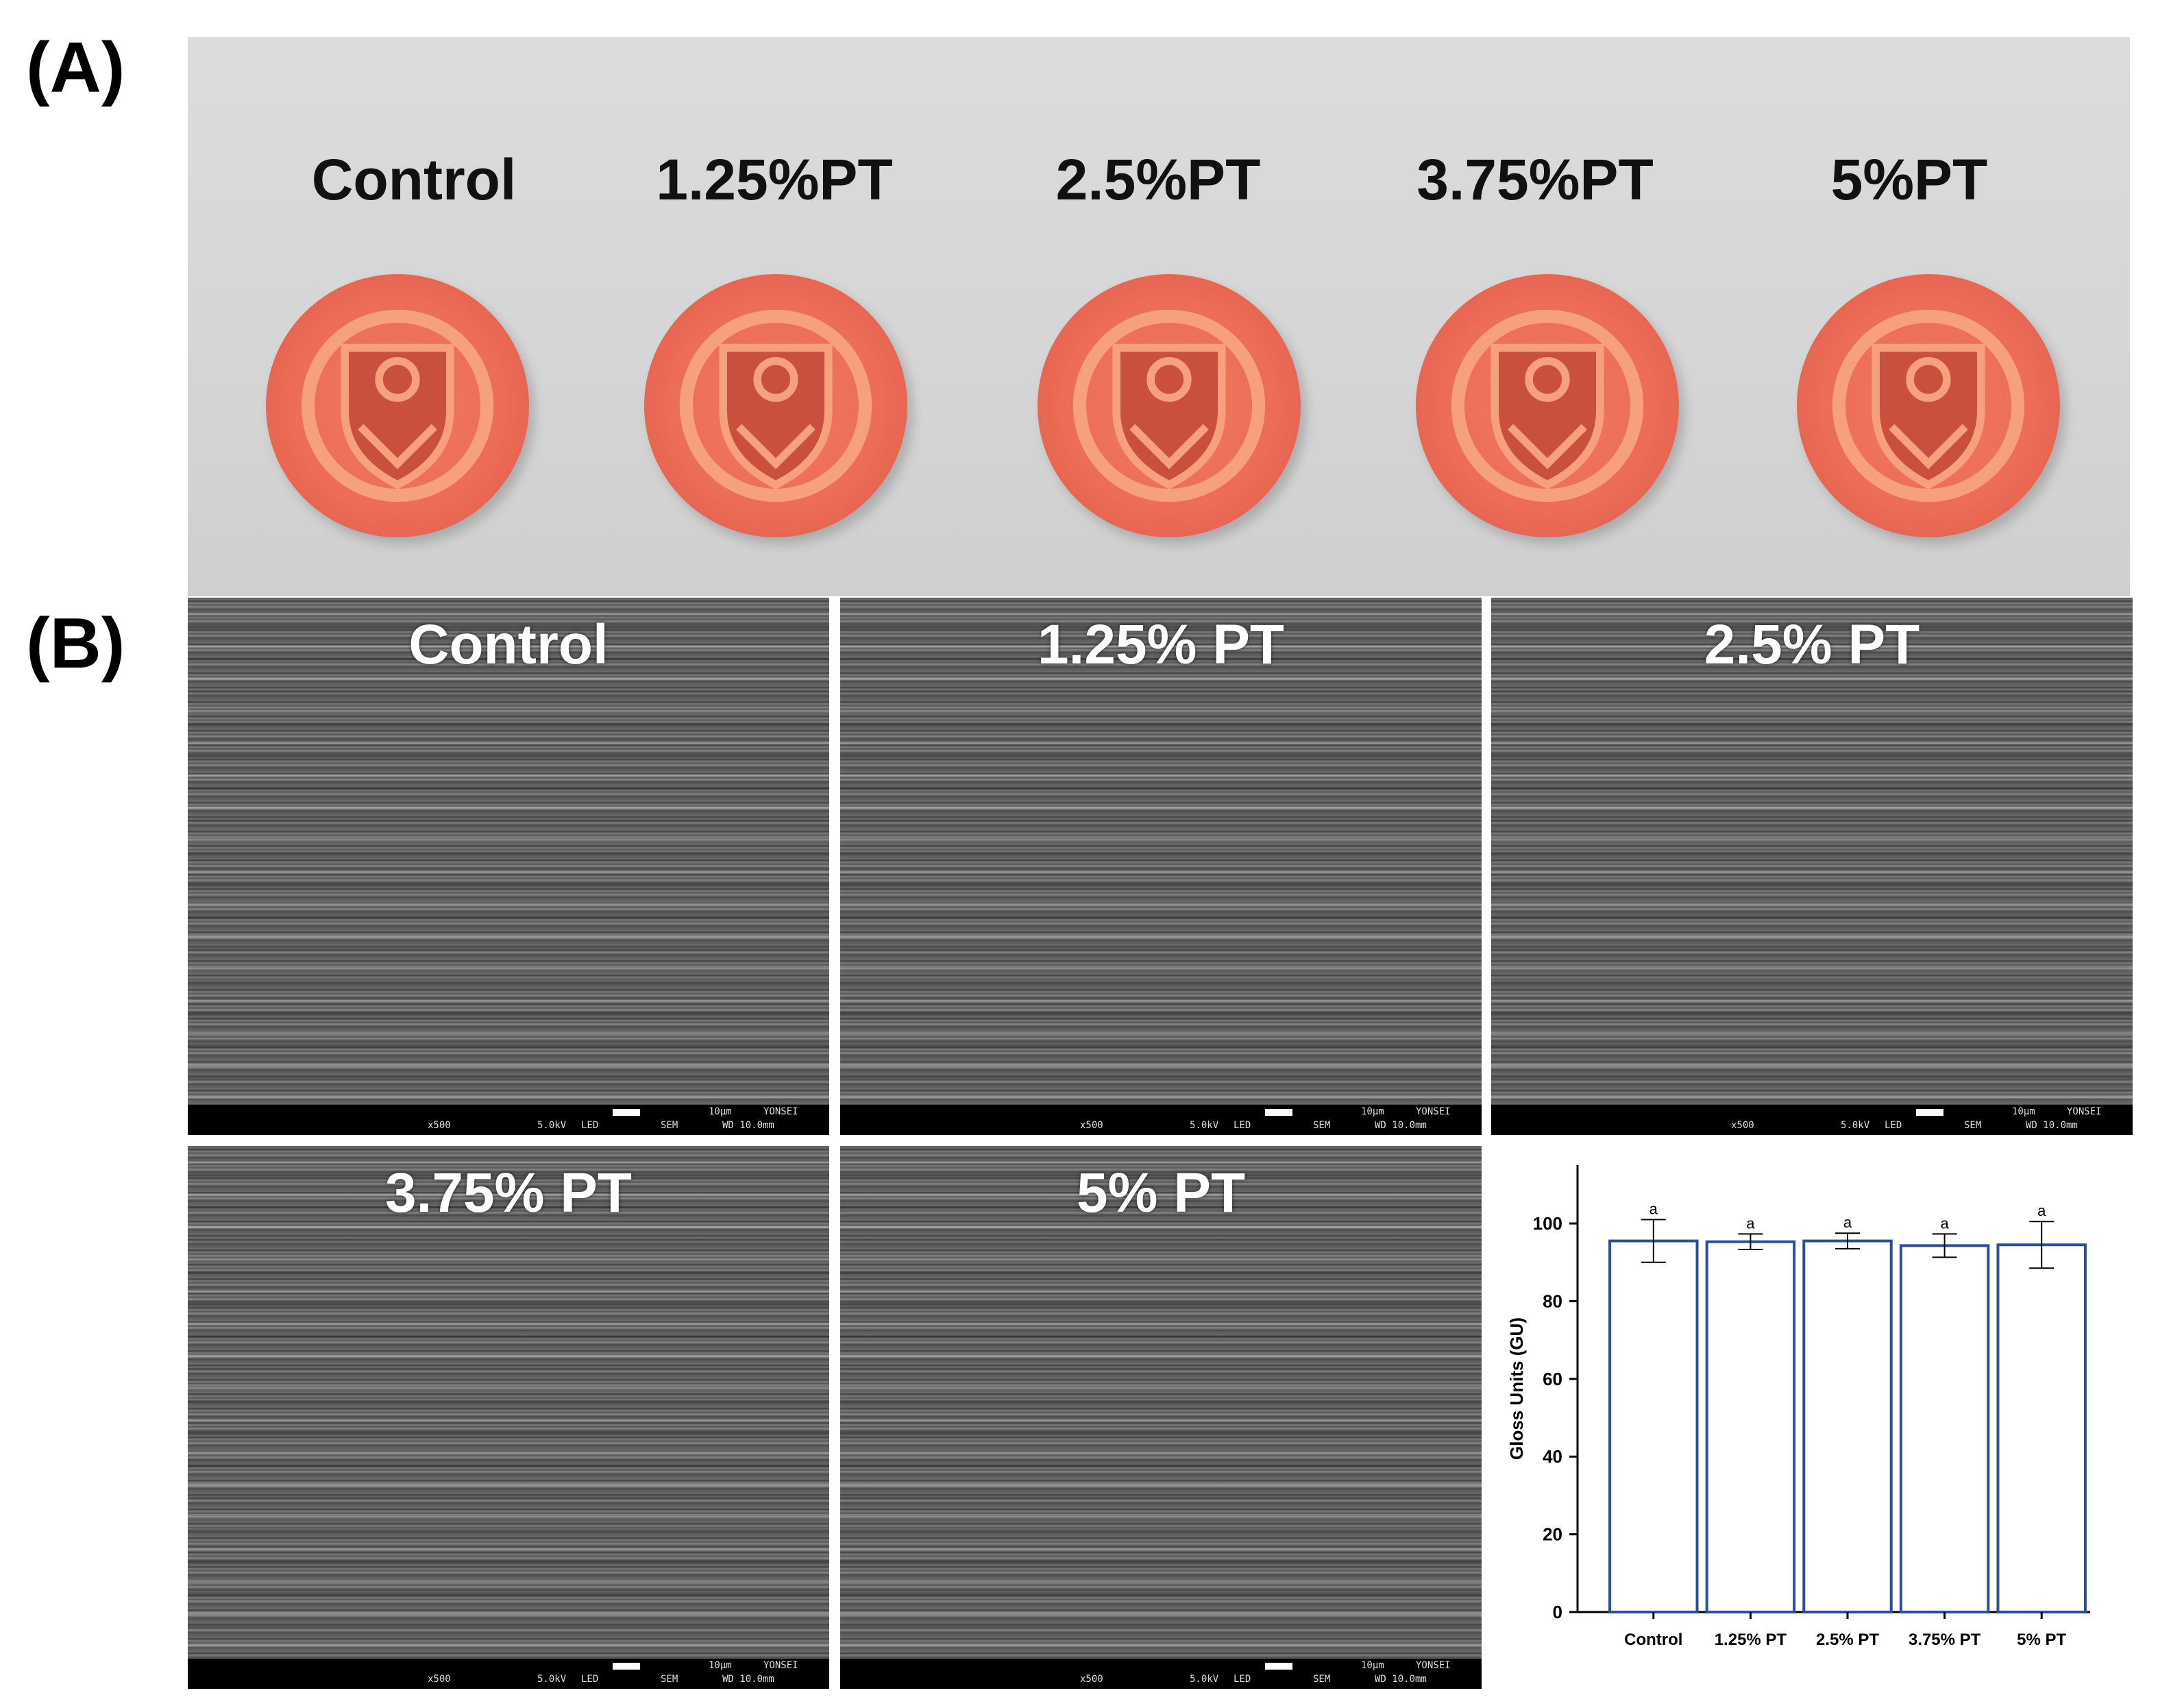  I want to click on x-tick-label: 5% PT, so click(2042, 1640).